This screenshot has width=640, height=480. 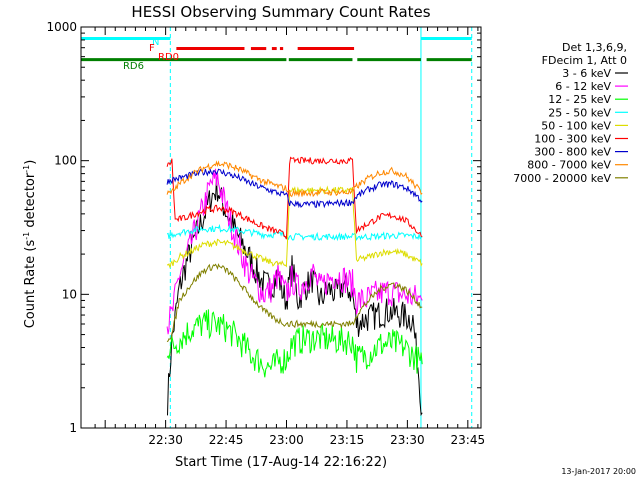 I want to click on flag-label-3: RD0, so click(x=168, y=57).